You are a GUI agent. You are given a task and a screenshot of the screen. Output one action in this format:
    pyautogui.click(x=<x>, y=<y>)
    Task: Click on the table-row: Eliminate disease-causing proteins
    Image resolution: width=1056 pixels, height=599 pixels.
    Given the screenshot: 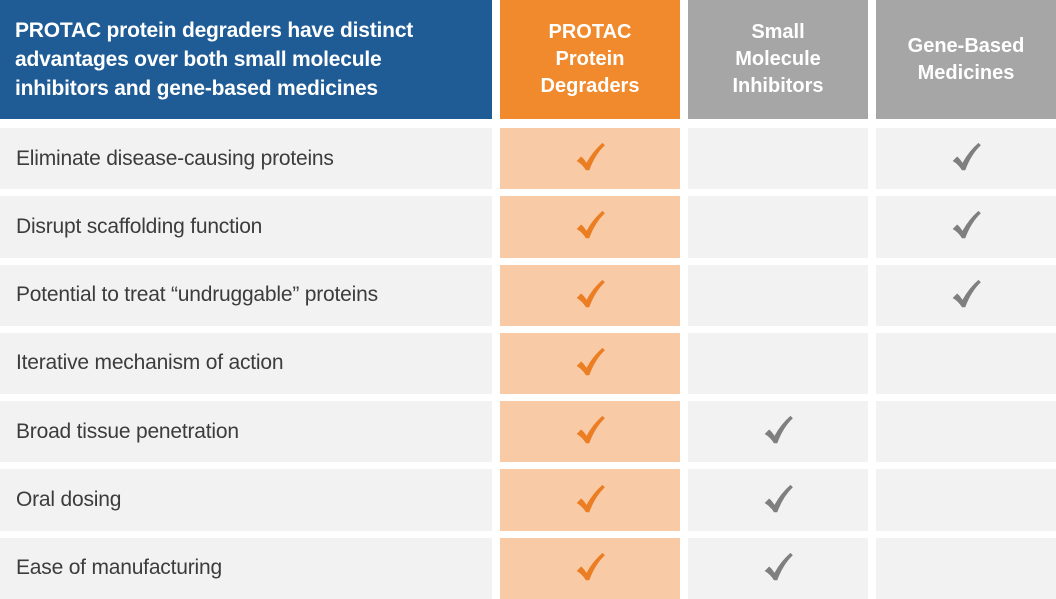 What is the action you would take?
    pyautogui.click(x=528, y=159)
    